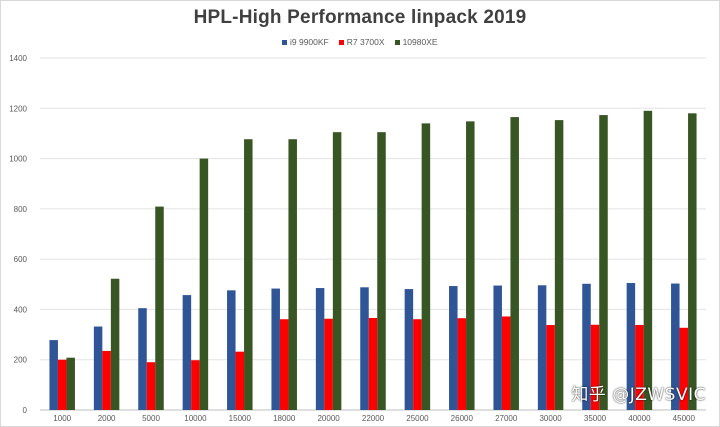 This screenshot has height=427, width=720. I want to click on legend-swatch-i9-9900kf, so click(284, 42).